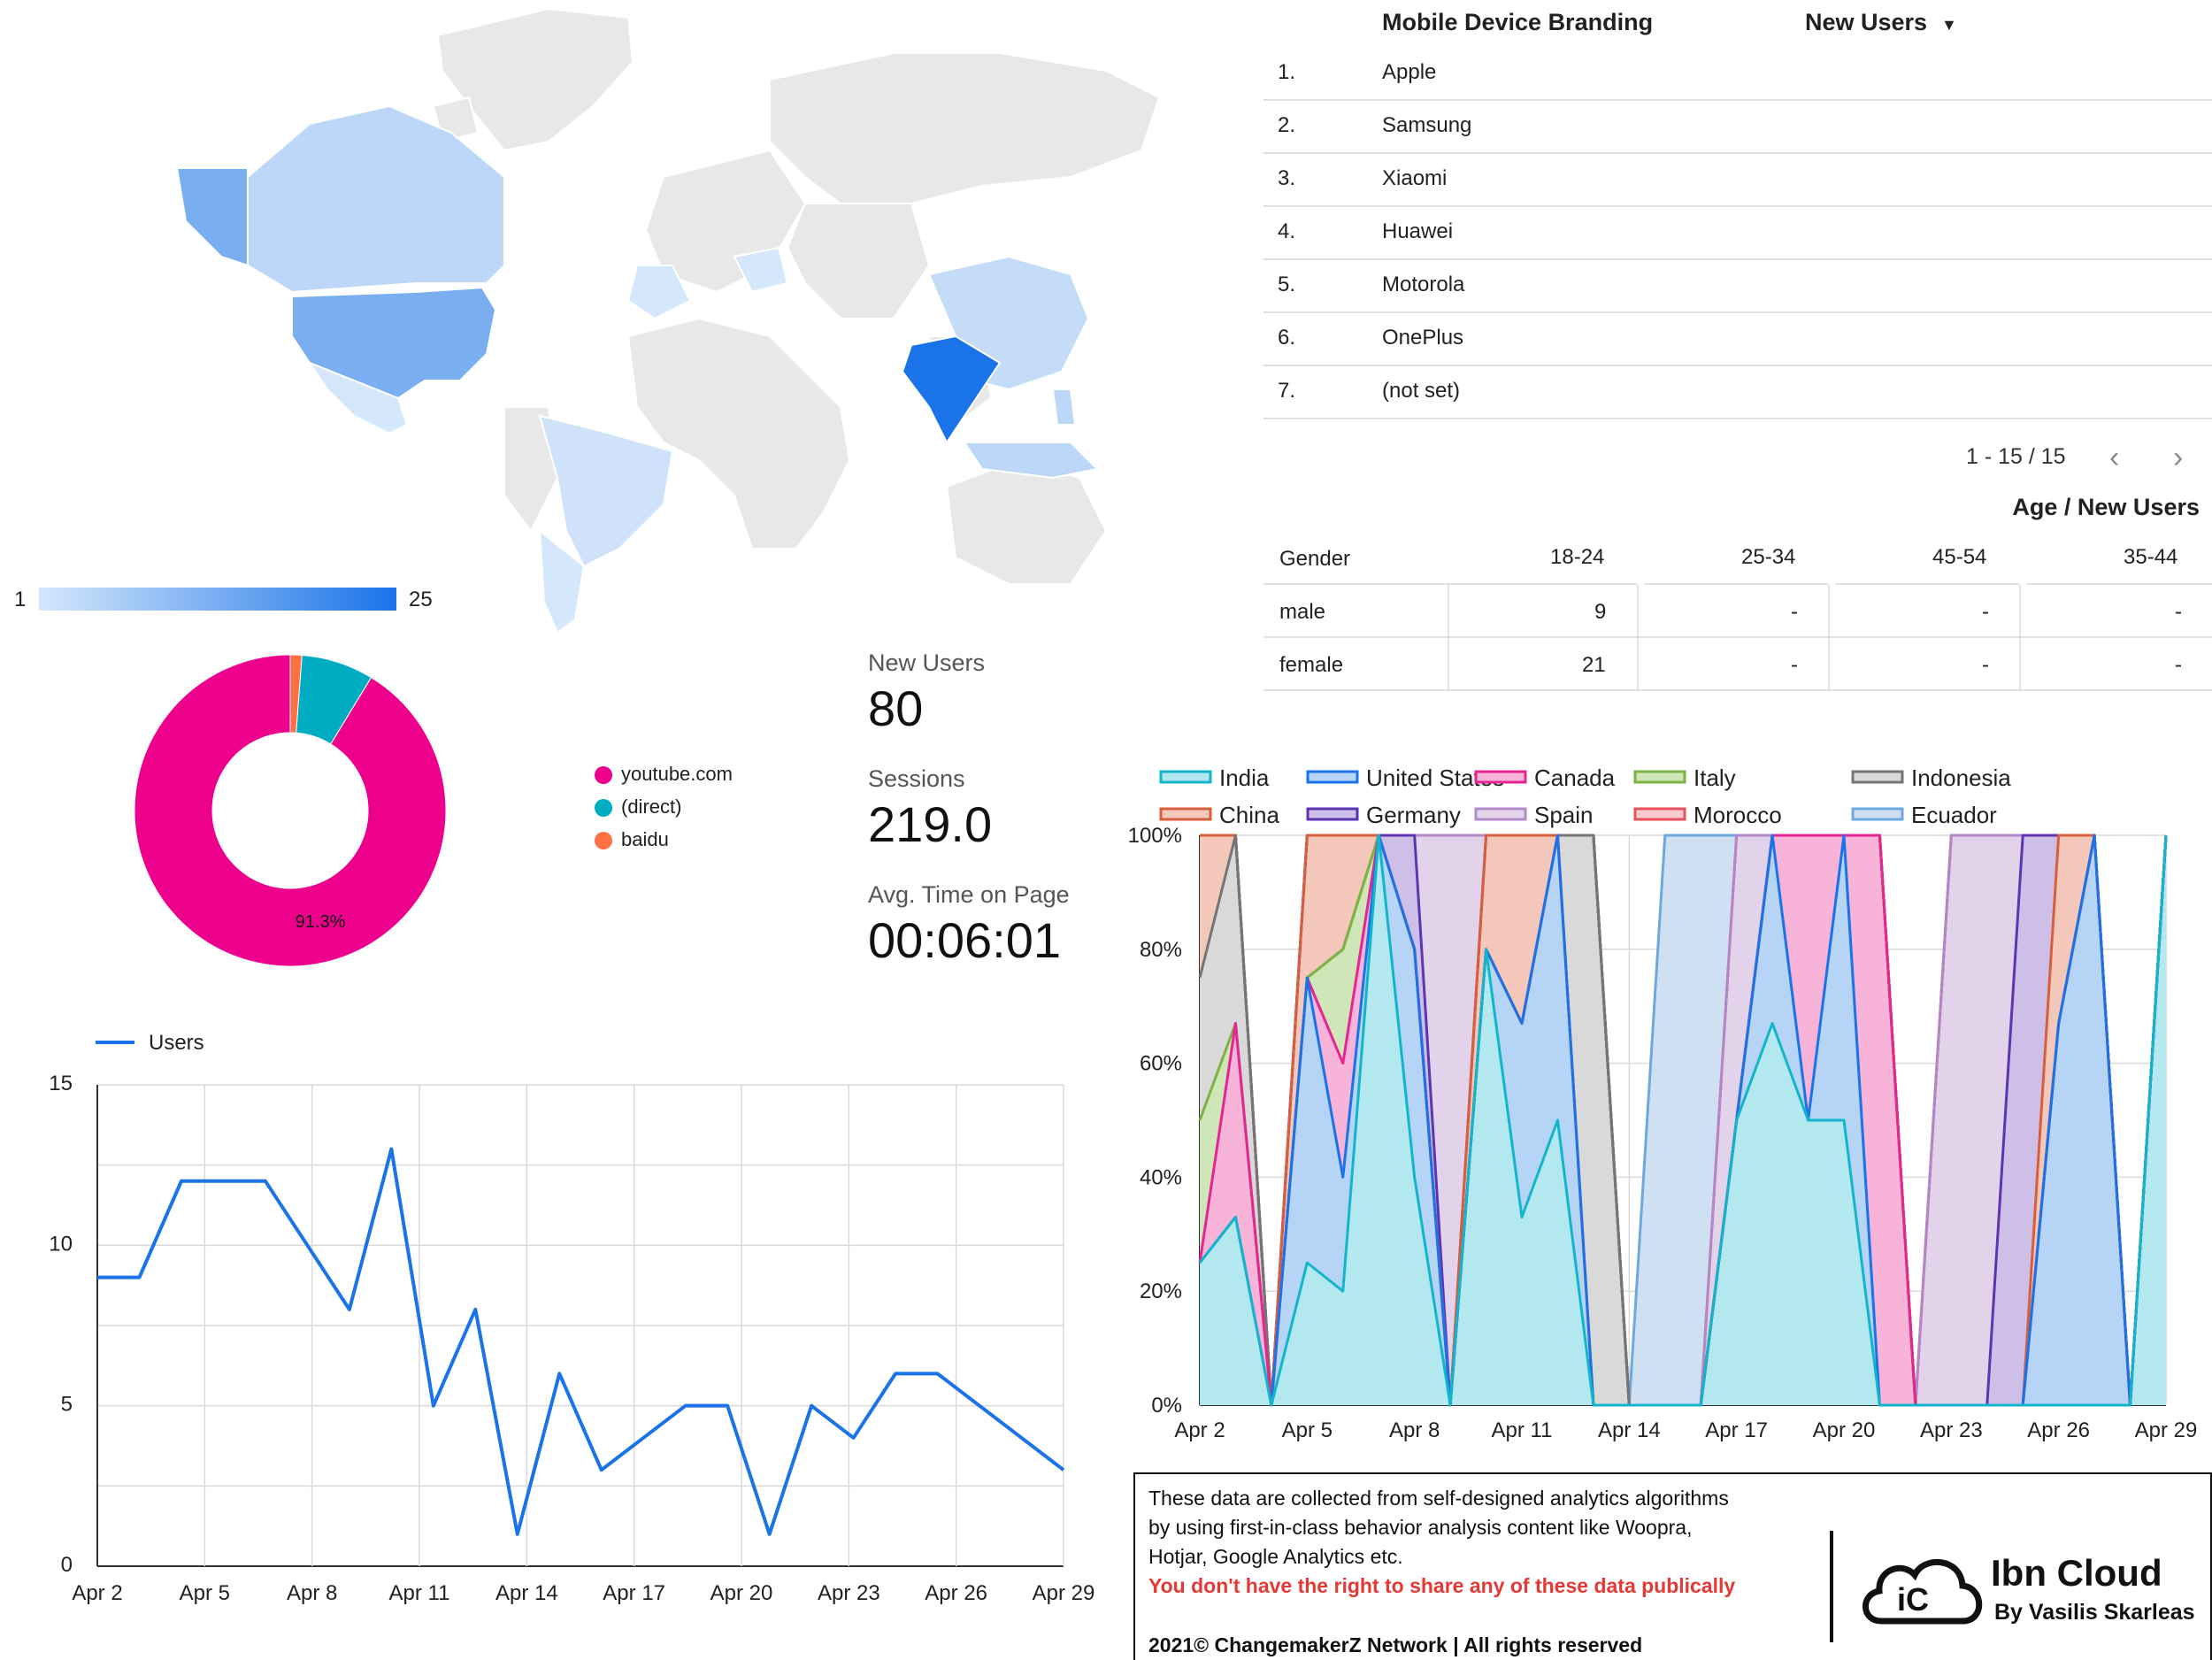 This screenshot has height=1660, width=2212. Describe the element at coordinates (2106, 507) in the screenshot. I see `age-table-title: Age / New Users` at that location.